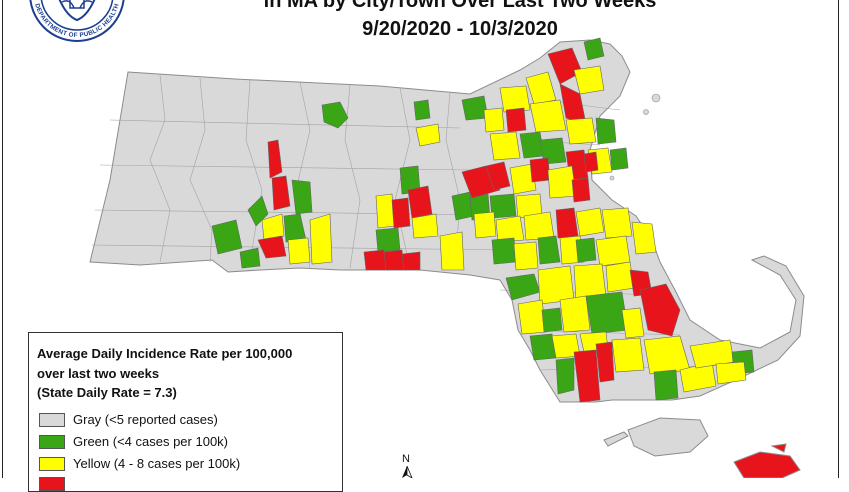 This screenshot has height=492, width=849. What do you see at coordinates (767, 464) in the screenshot?
I see `nantucket` at bounding box center [767, 464].